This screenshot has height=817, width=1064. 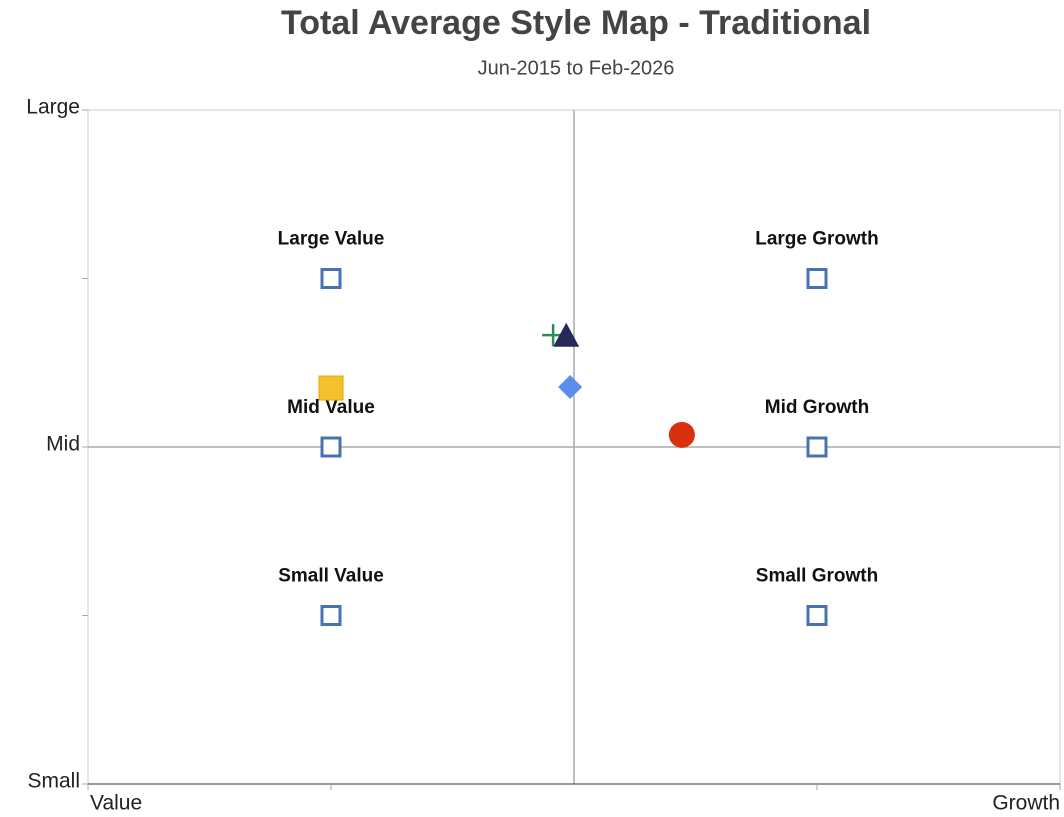 What do you see at coordinates (817, 407) in the screenshot?
I see `style-label: Mid Growth` at bounding box center [817, 407].